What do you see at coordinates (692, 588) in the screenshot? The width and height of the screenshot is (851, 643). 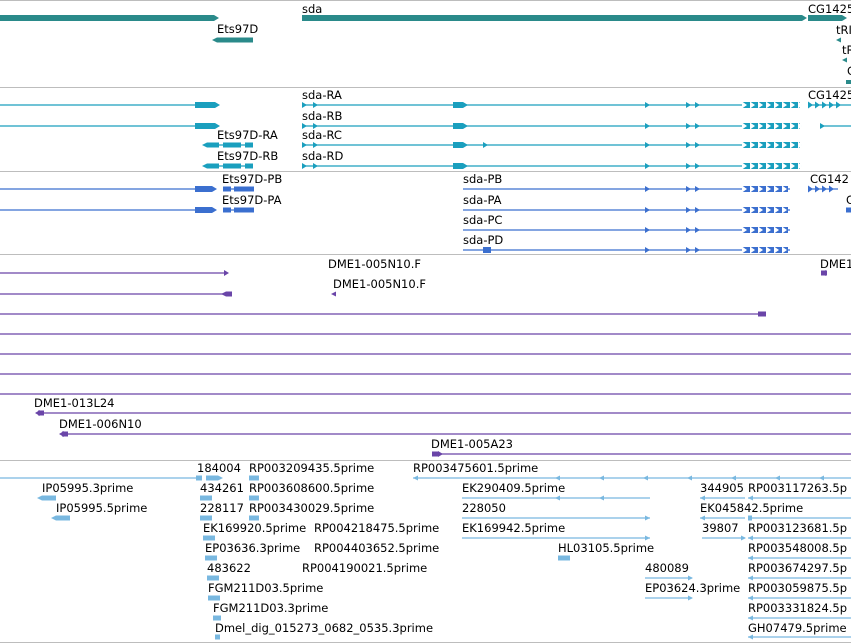 I see `est-label-e29: EP03624.3prime` at bounding box center [692, 588].